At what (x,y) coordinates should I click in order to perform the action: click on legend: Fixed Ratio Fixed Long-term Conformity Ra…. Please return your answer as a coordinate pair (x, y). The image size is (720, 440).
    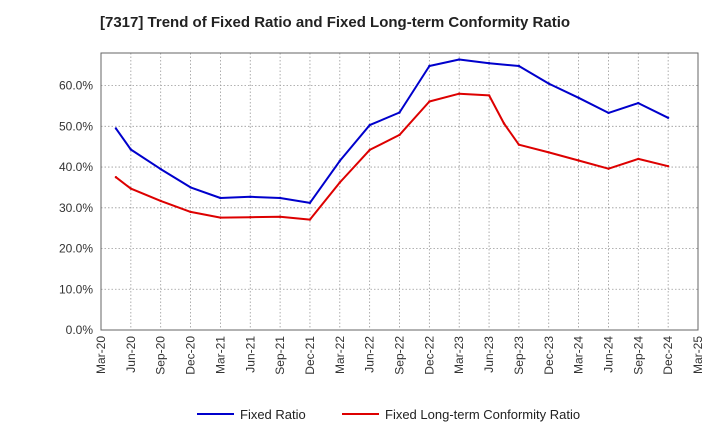
    Looking at the image, I should click on (388, 414).